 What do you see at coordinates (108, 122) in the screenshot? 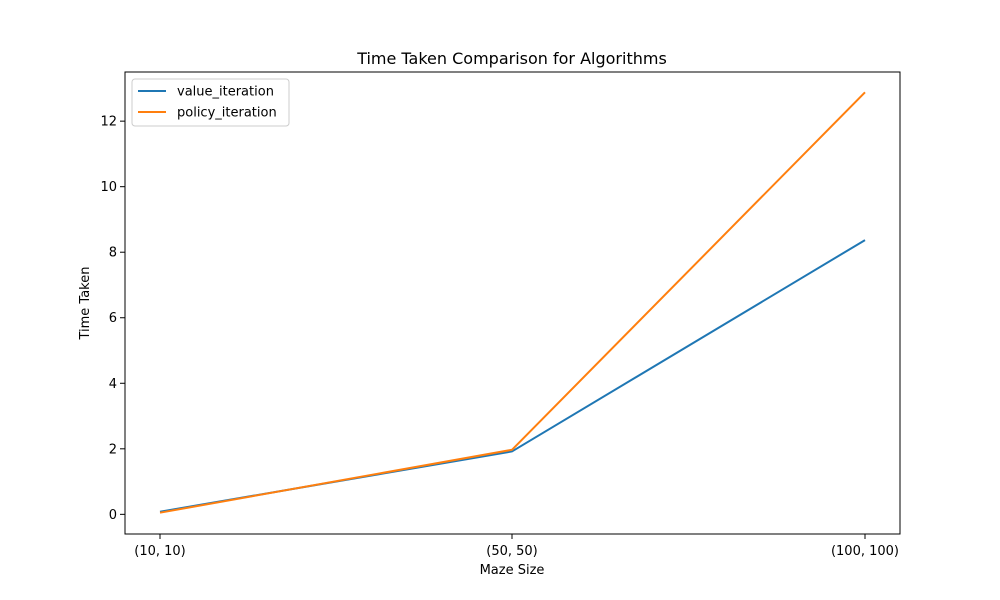
I see `y-tick-label: 12` at bounding box center [108, 122].